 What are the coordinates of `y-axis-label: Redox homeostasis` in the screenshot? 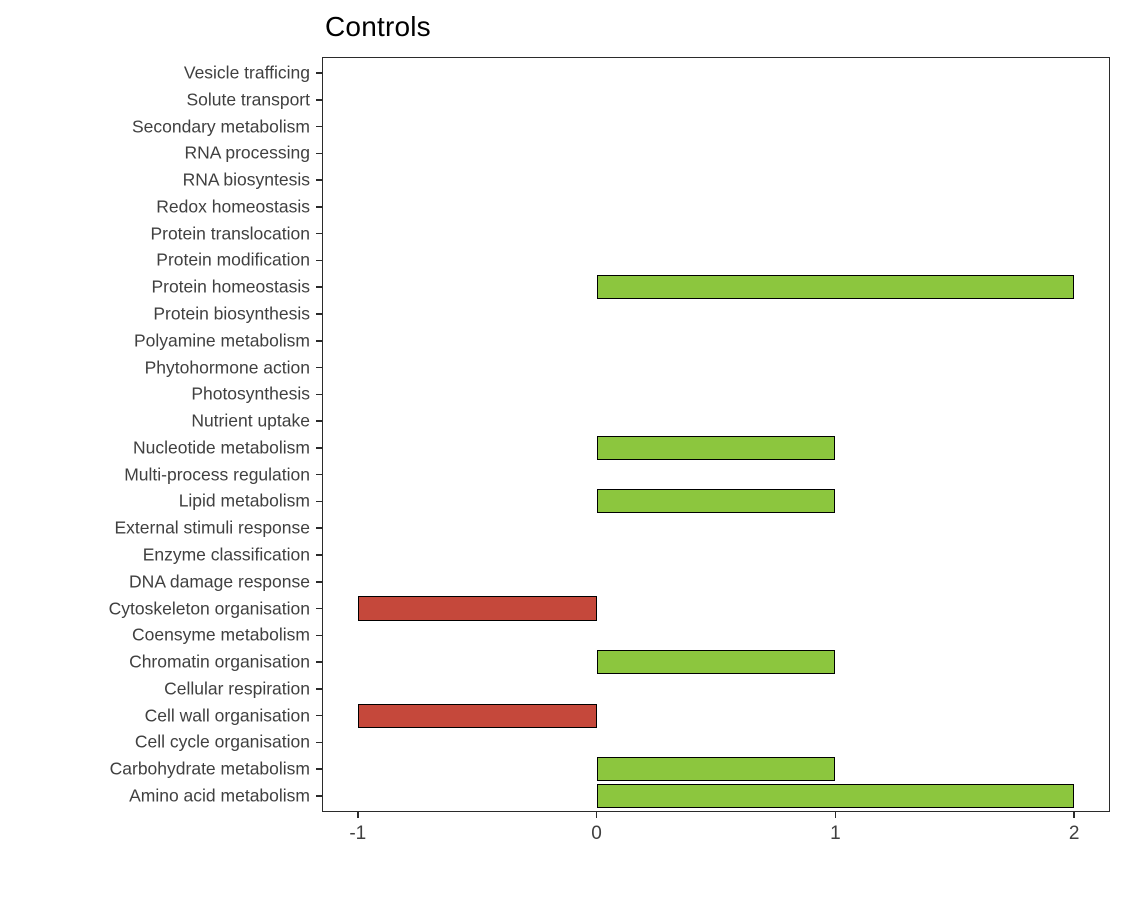 It's located at (233, 206).